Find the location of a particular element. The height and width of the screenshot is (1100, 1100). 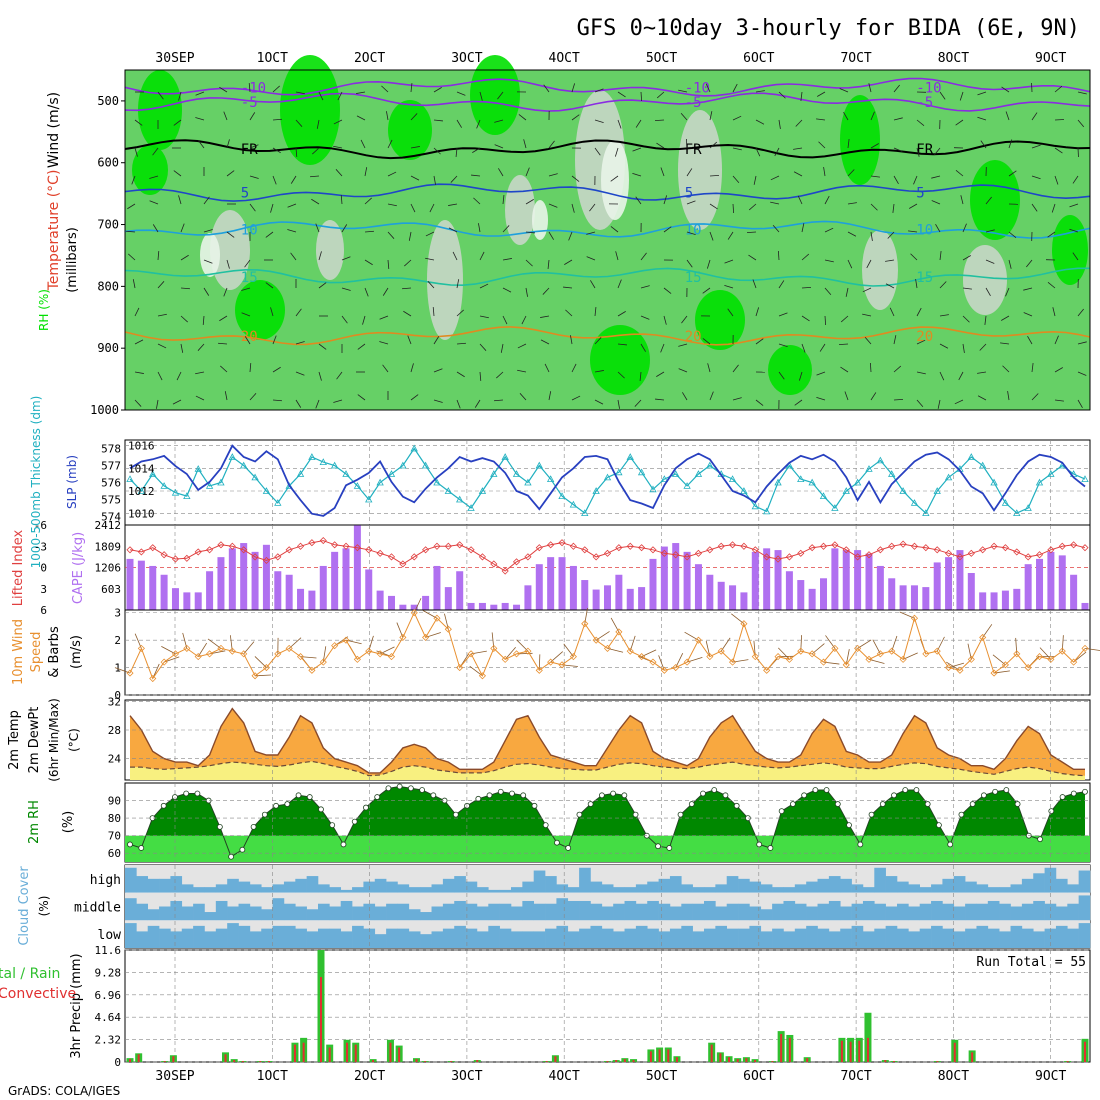

wind-barb-10m is located at coordinates (522, 645).